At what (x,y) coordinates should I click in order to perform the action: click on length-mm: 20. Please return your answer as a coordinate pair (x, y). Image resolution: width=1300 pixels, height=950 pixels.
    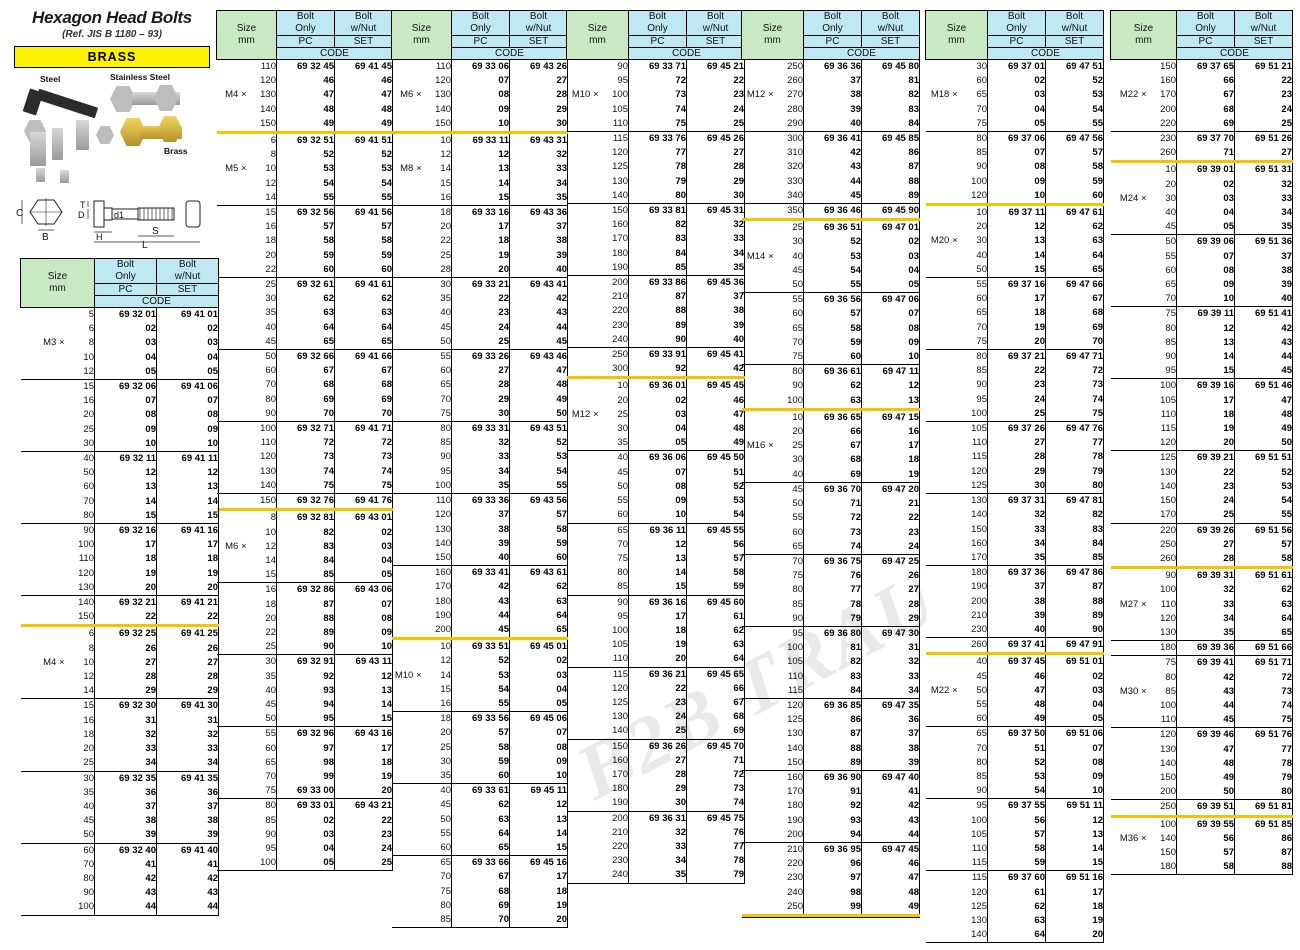
    Looking at the image, I should click on (1161, 184).